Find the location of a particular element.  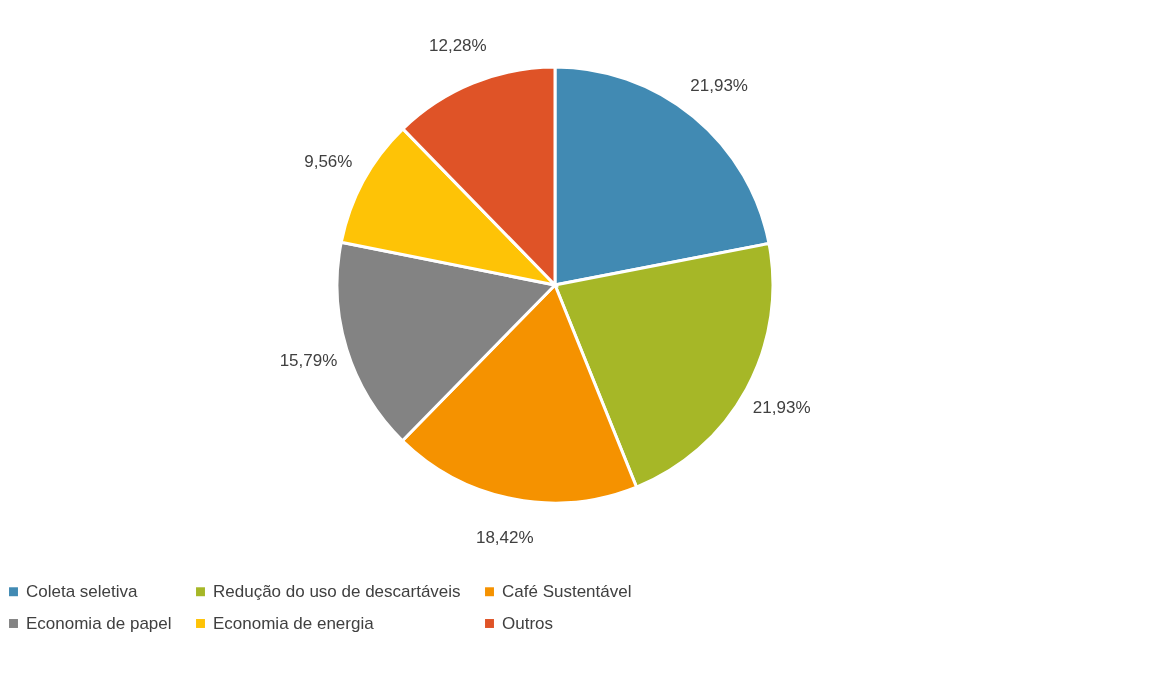

legend-label: Economia de papel is located at coordinates (99, 623).